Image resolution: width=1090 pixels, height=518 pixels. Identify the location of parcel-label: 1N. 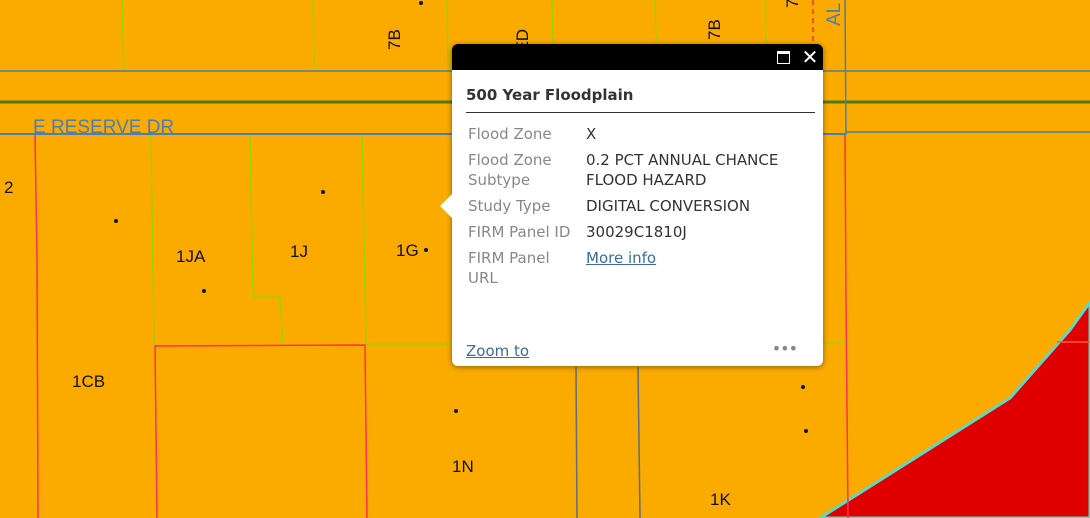
(463, 466).